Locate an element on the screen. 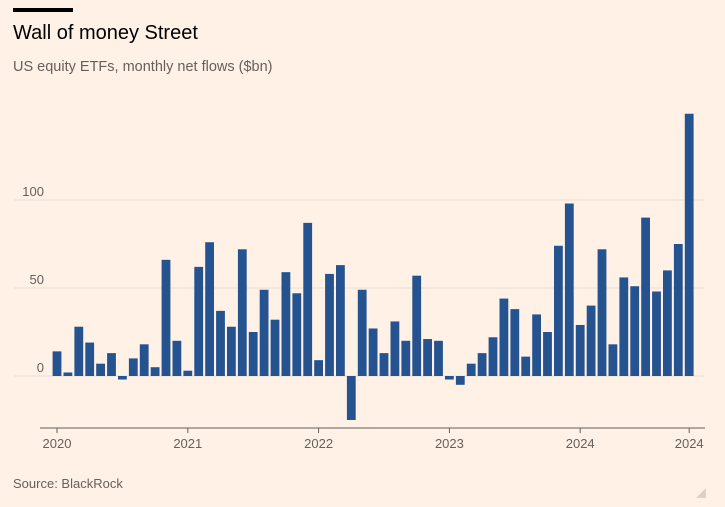 This screenshot has width=725, height=507. y-tick-label: 50 is located at coordinates (37, 279).